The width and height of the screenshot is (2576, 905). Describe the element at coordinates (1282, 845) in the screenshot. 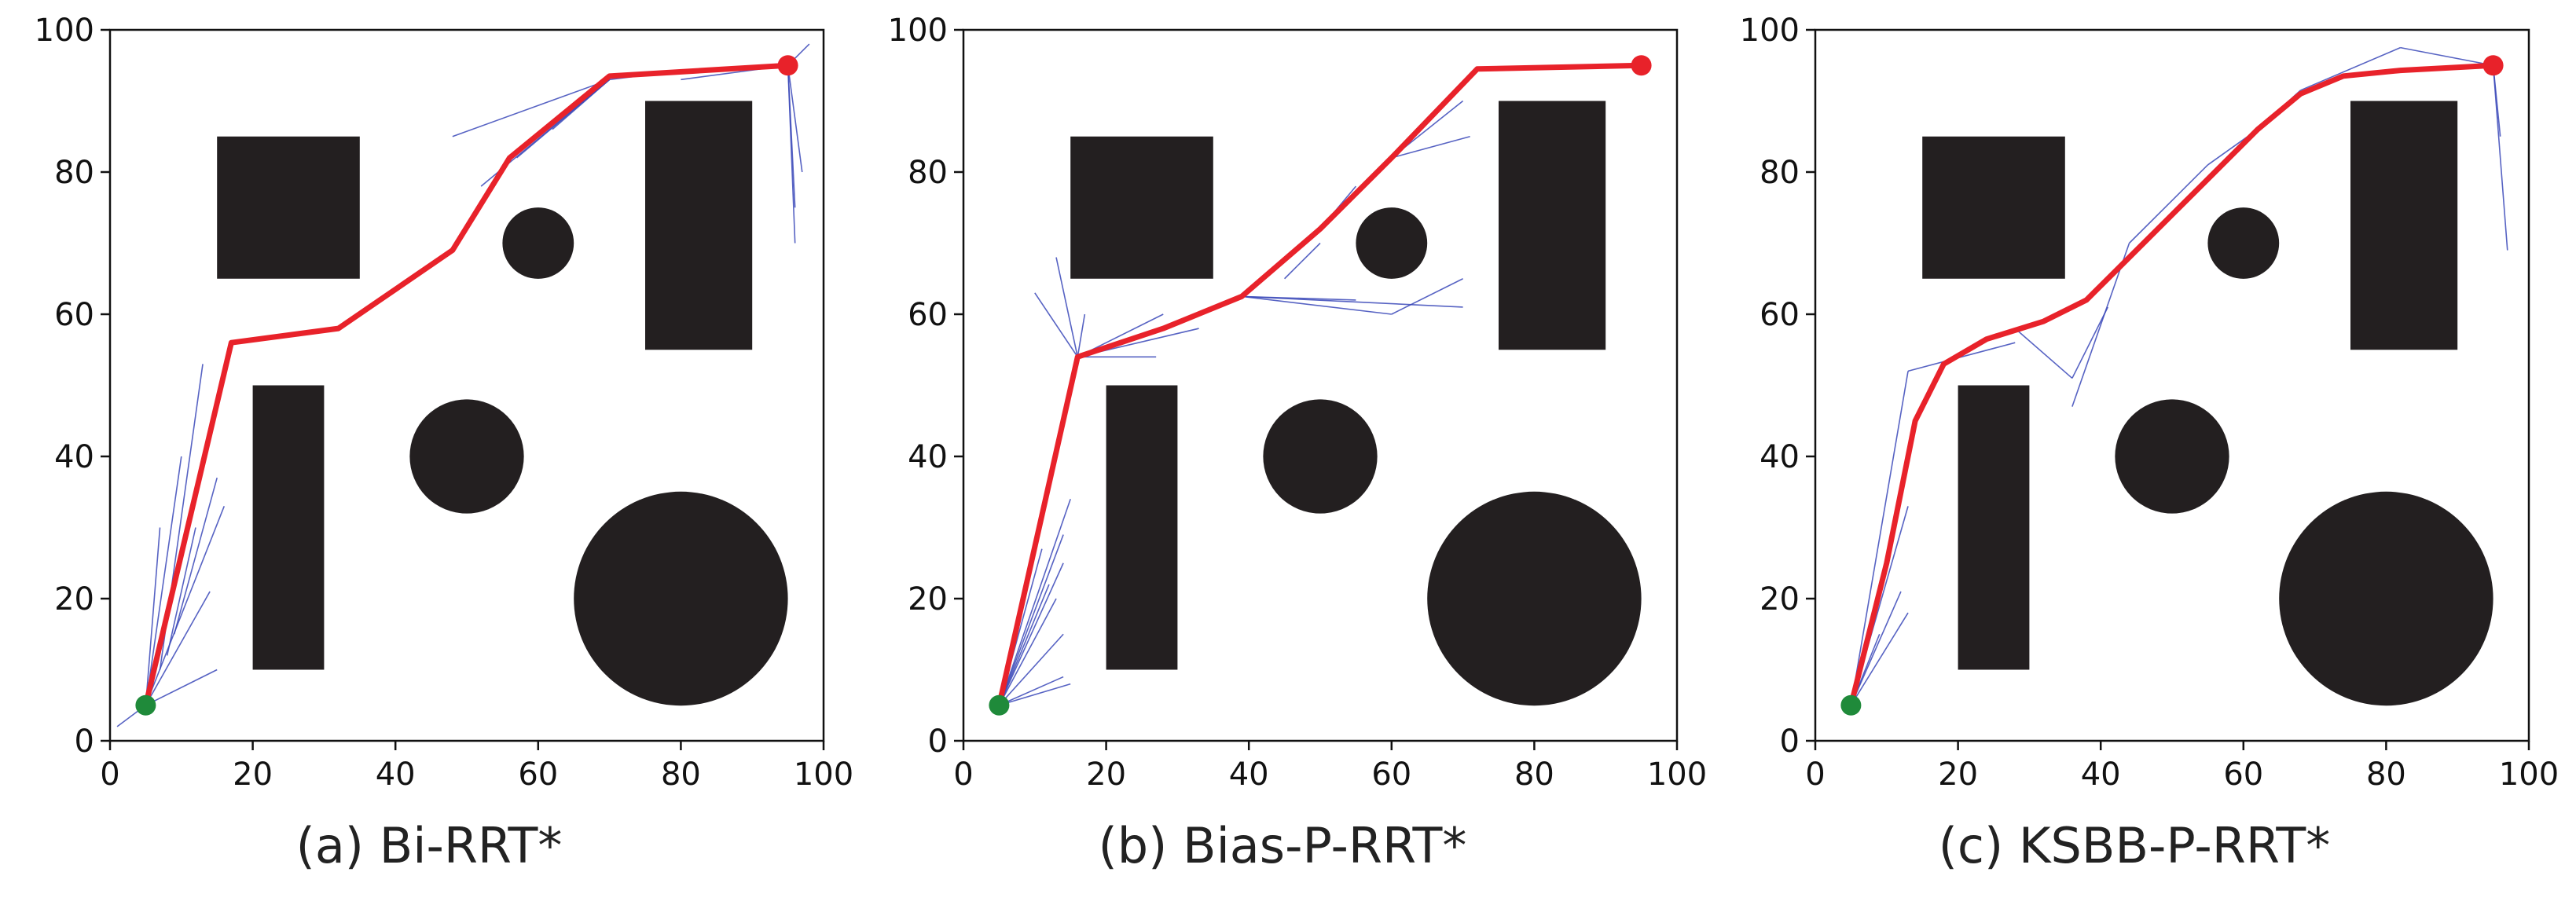

I see `chart-b-title: (b) Bias-P-RRT*` at that location.